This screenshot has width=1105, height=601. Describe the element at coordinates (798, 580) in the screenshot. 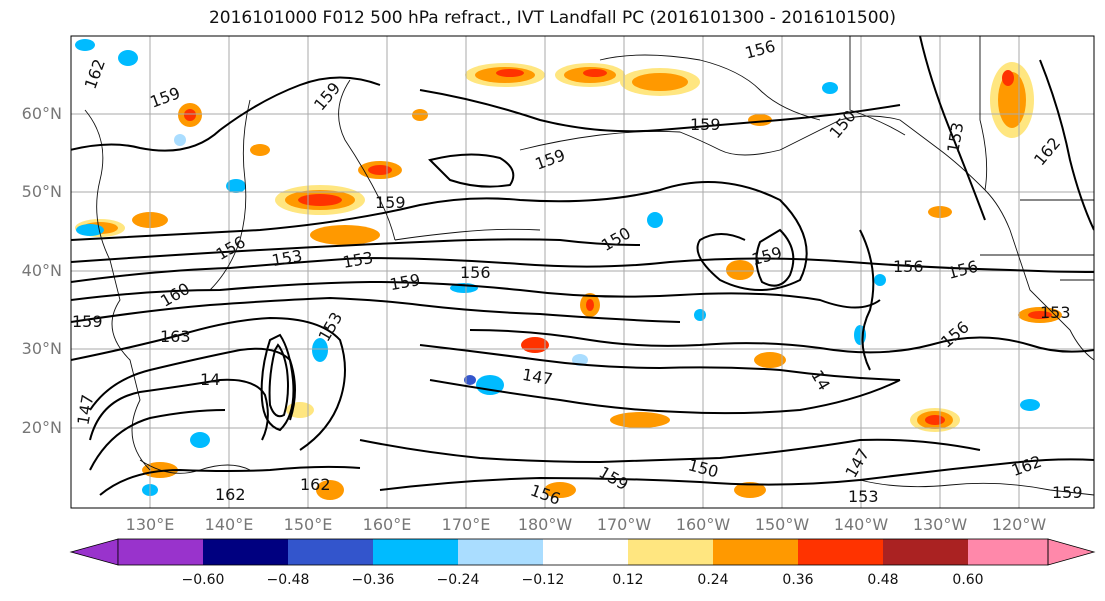

I see `colorbar-tick-label: 0.36` at that location.